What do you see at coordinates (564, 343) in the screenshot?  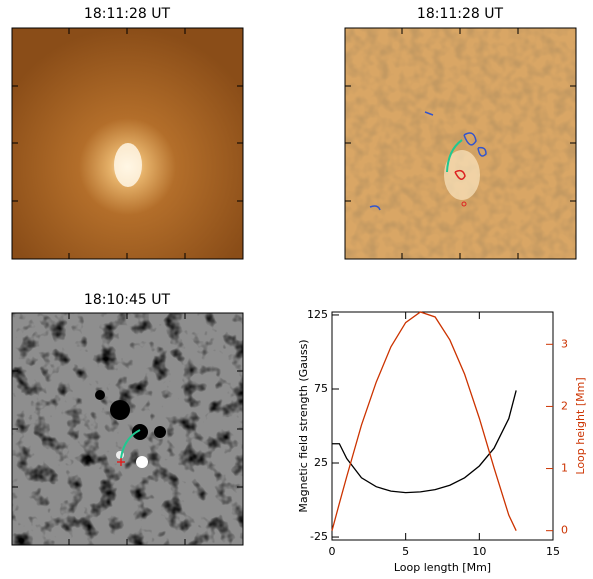 I see `y2-tick-label: 3` at bounding box center [564, 343].